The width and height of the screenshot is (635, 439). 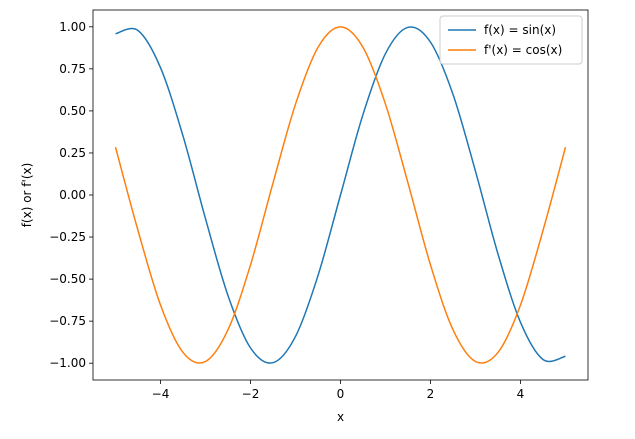 What do you see at coordinates (521, 394) in the screenshot?
I see `x-tick-label: 4` at bounding box center [521, 394].